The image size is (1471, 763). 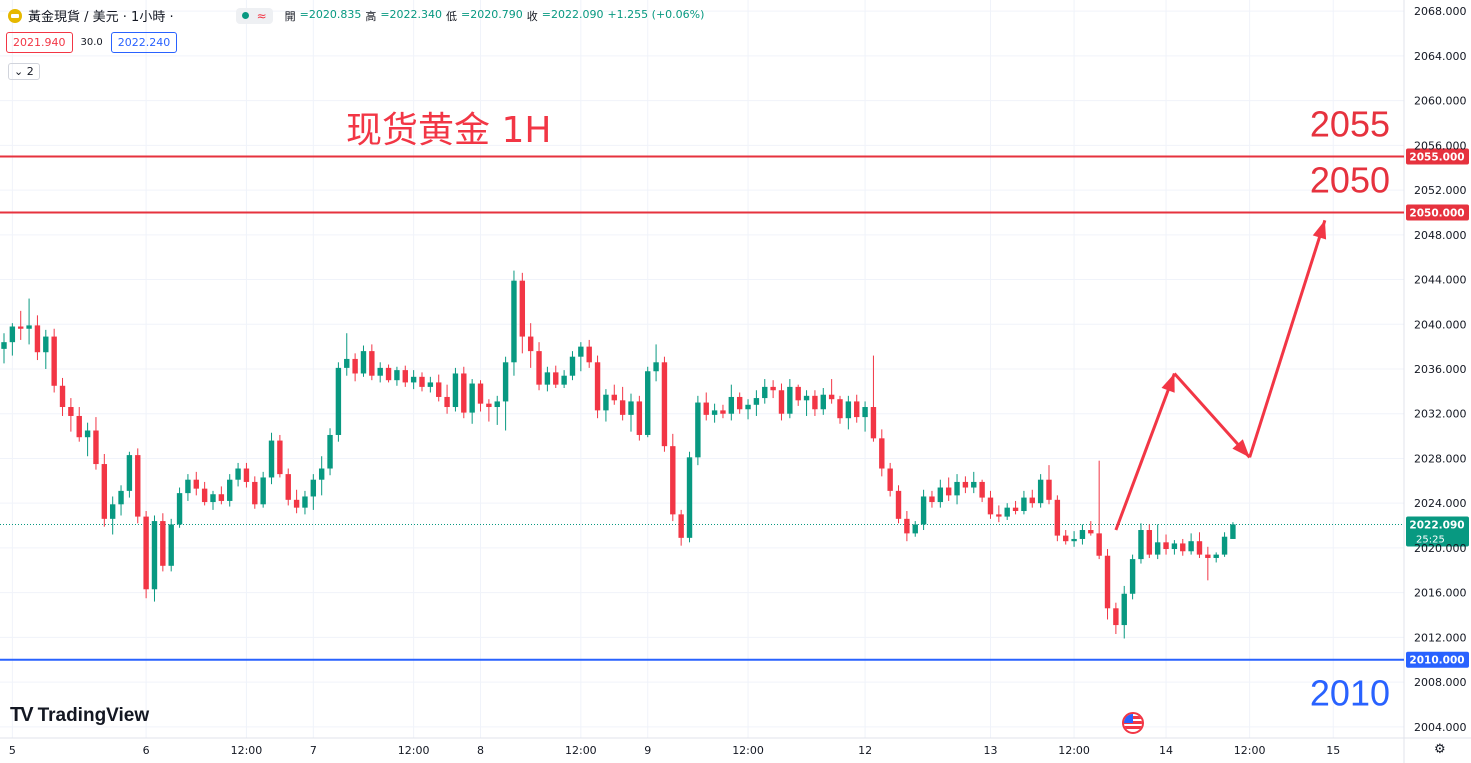 What do you see at coordinates (146, 750) in the screenshot?
I see `time-tick-label: 6` at bounding box center [146, 750].